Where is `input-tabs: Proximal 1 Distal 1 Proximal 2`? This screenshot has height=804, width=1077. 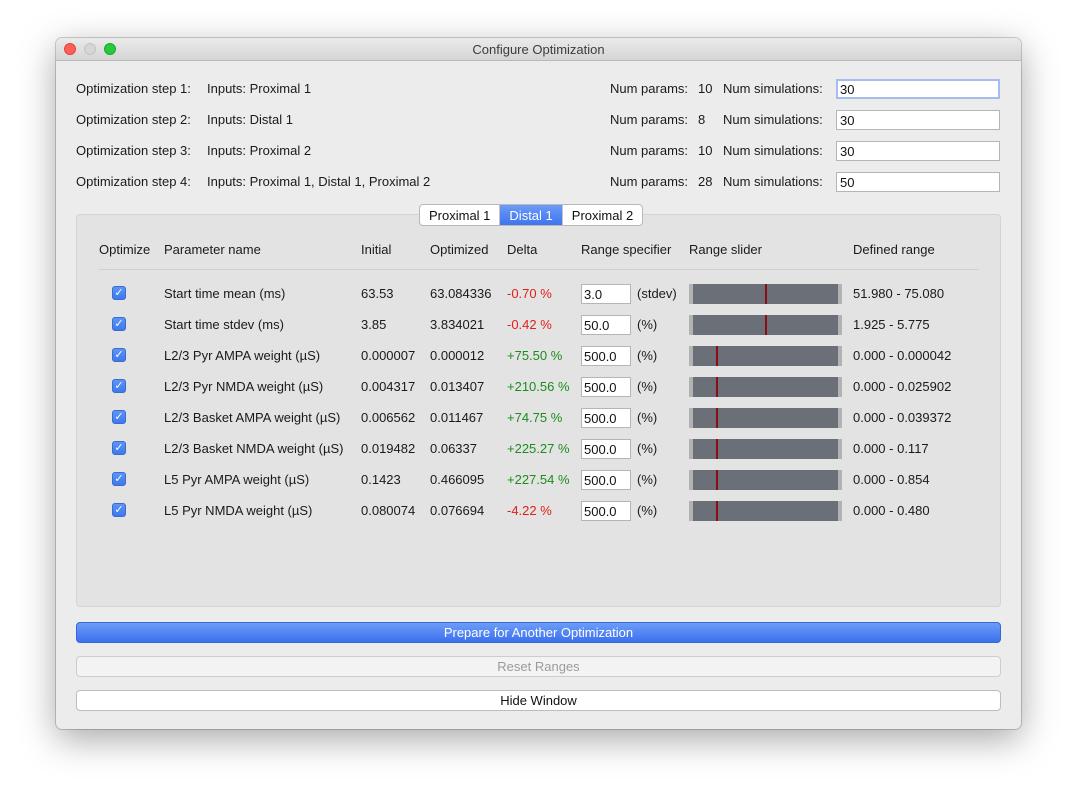 input-tabs: Proximal 1 Distal 1 Proximal 2 is located at coordinates (531, 215).